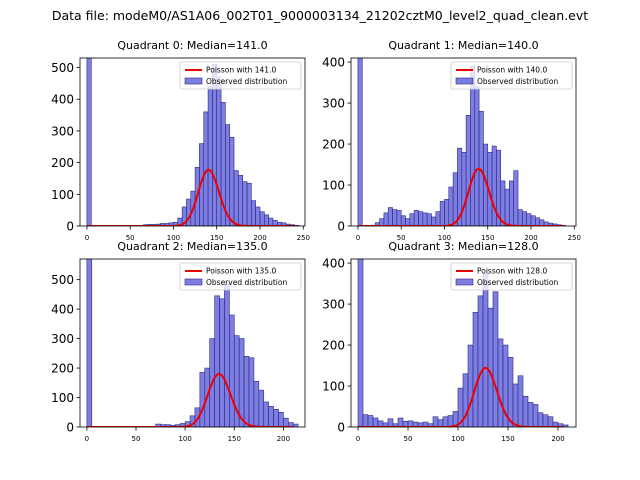  I want to click on subplot-title: Quadrant 3: Median=128.0, so click(463, 246).